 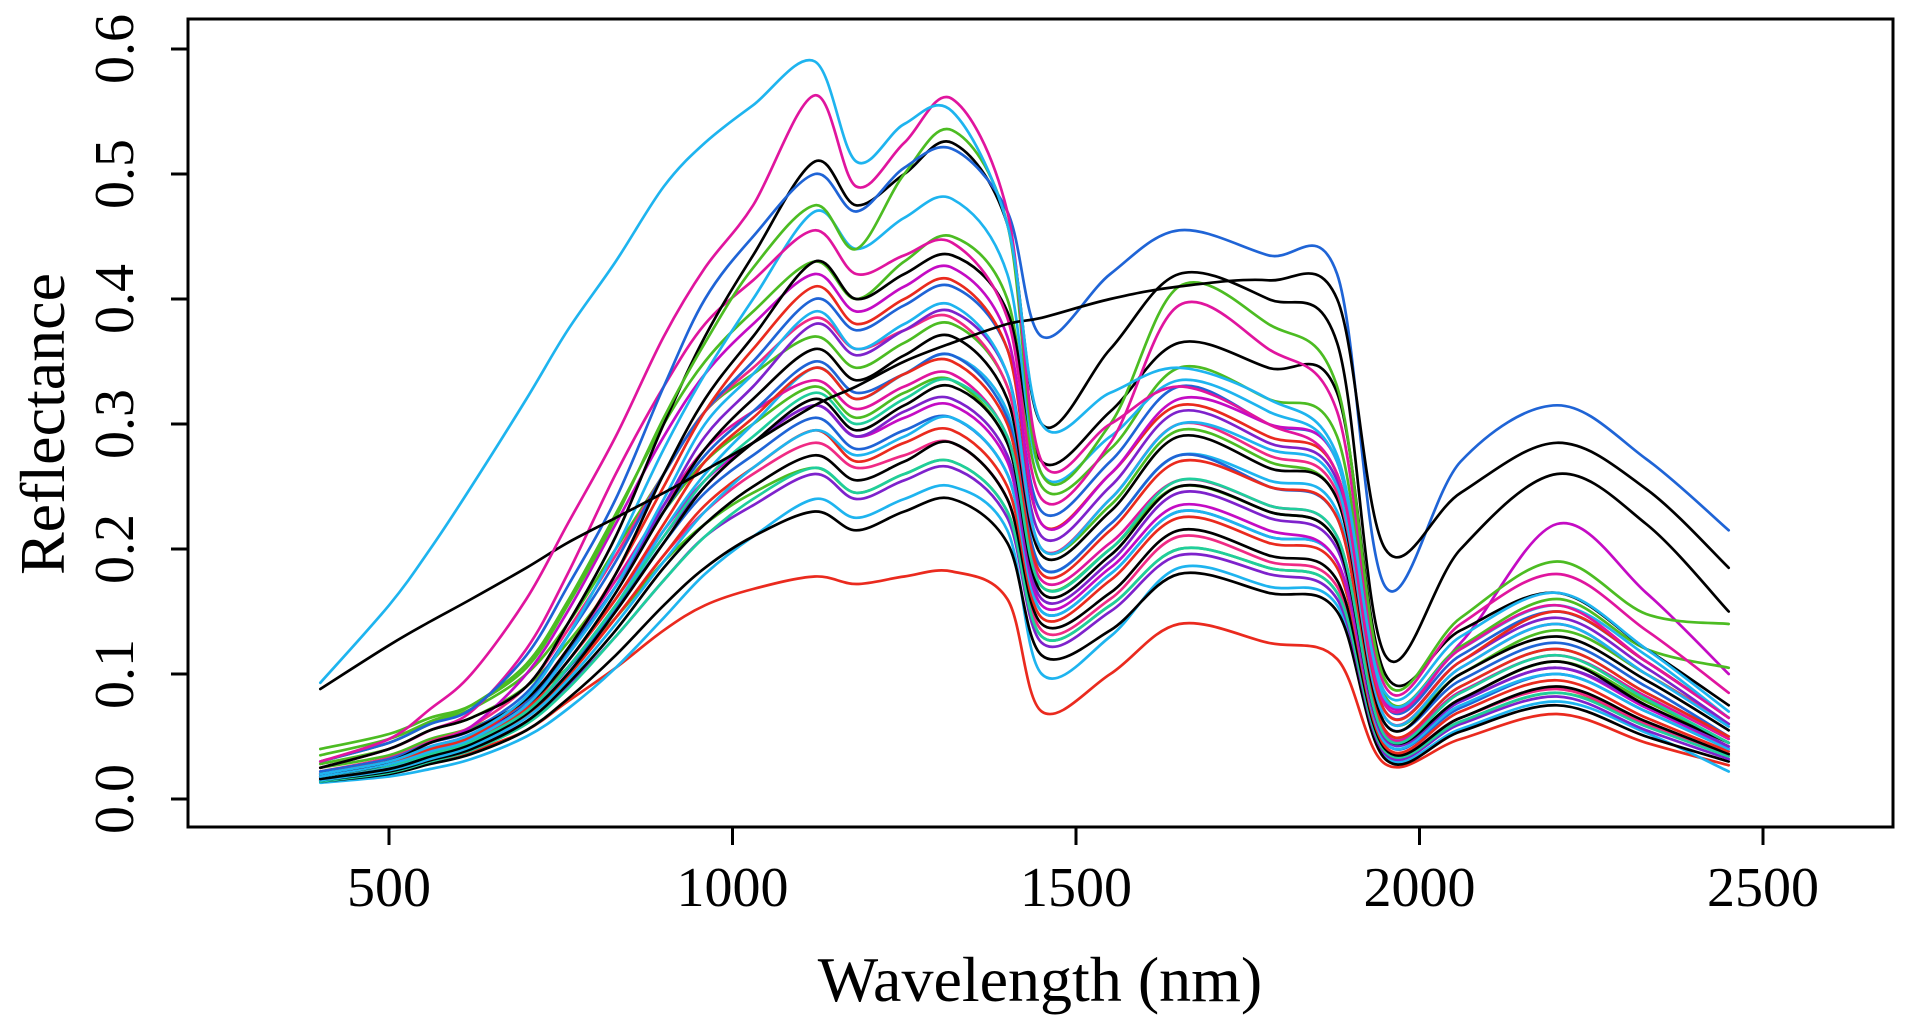 What do you see at coordinates (733, 888) in the screenshot?
I see `x-tick-label: 1000` at bounding box center [733, 888].